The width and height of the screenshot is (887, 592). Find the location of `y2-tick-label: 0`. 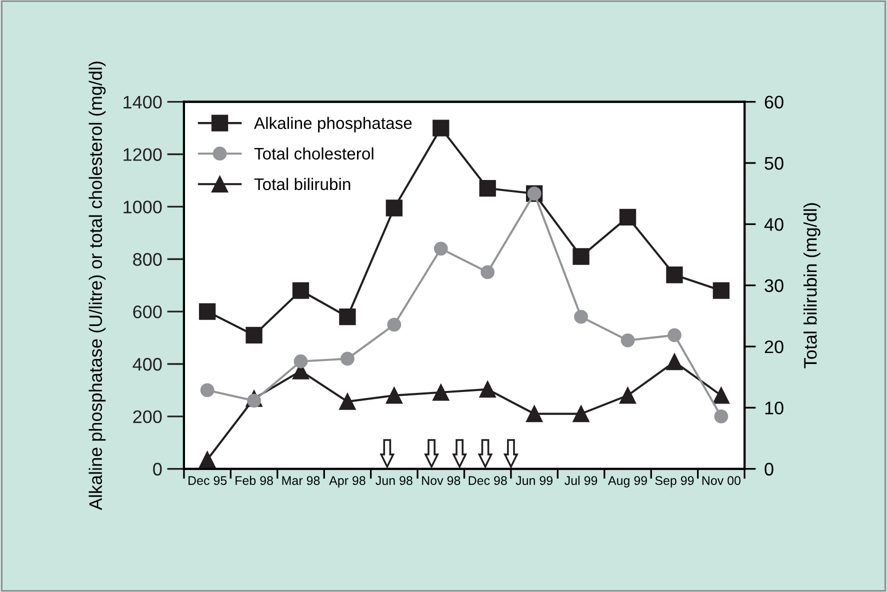

y2-tick-label: 0 is located at coordinates (769, 469).